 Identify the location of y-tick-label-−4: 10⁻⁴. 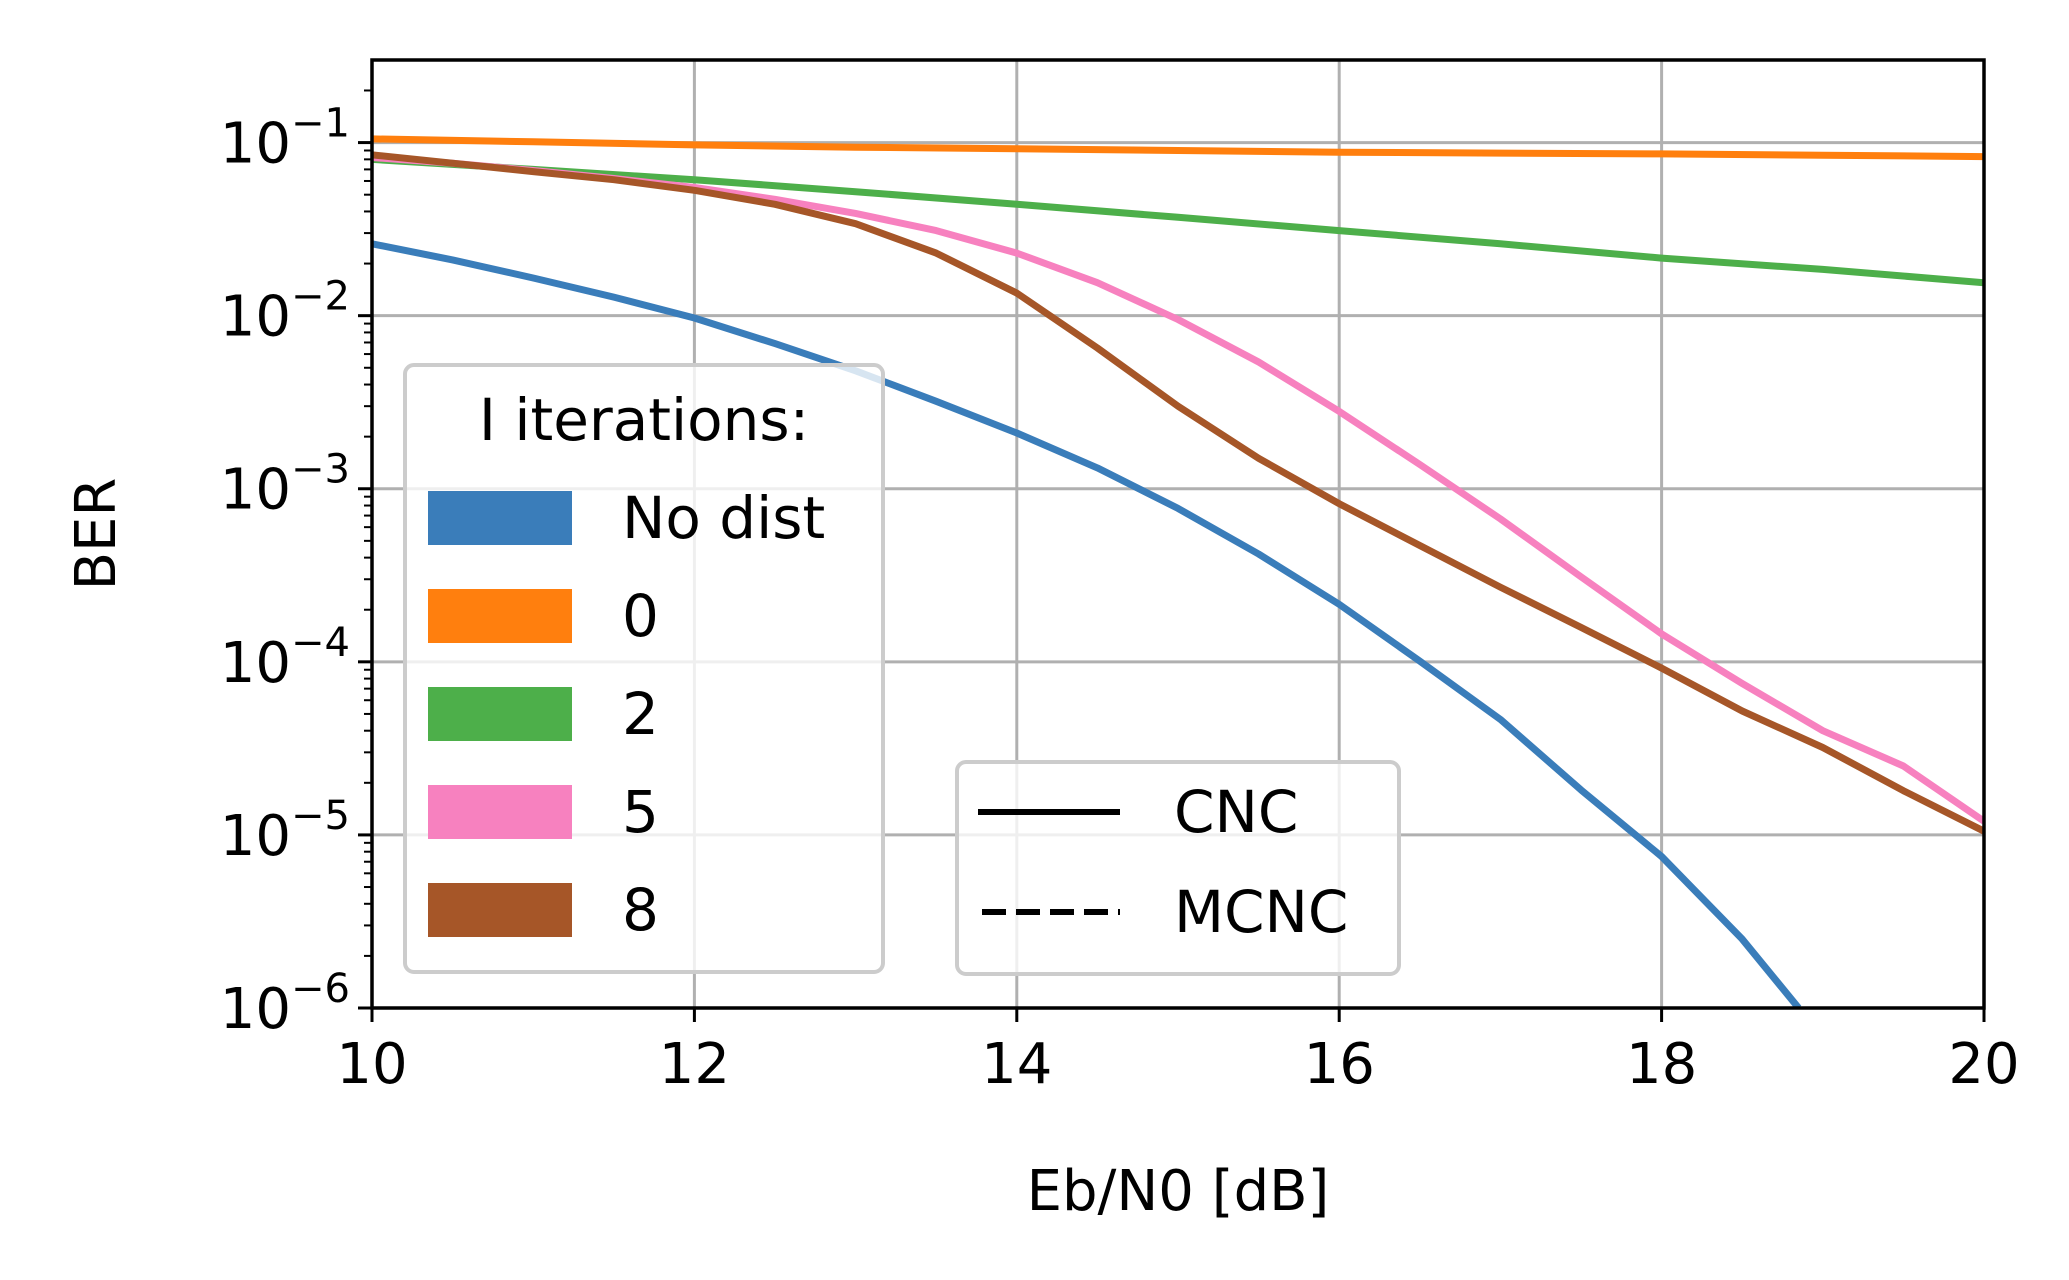
(285, 658).